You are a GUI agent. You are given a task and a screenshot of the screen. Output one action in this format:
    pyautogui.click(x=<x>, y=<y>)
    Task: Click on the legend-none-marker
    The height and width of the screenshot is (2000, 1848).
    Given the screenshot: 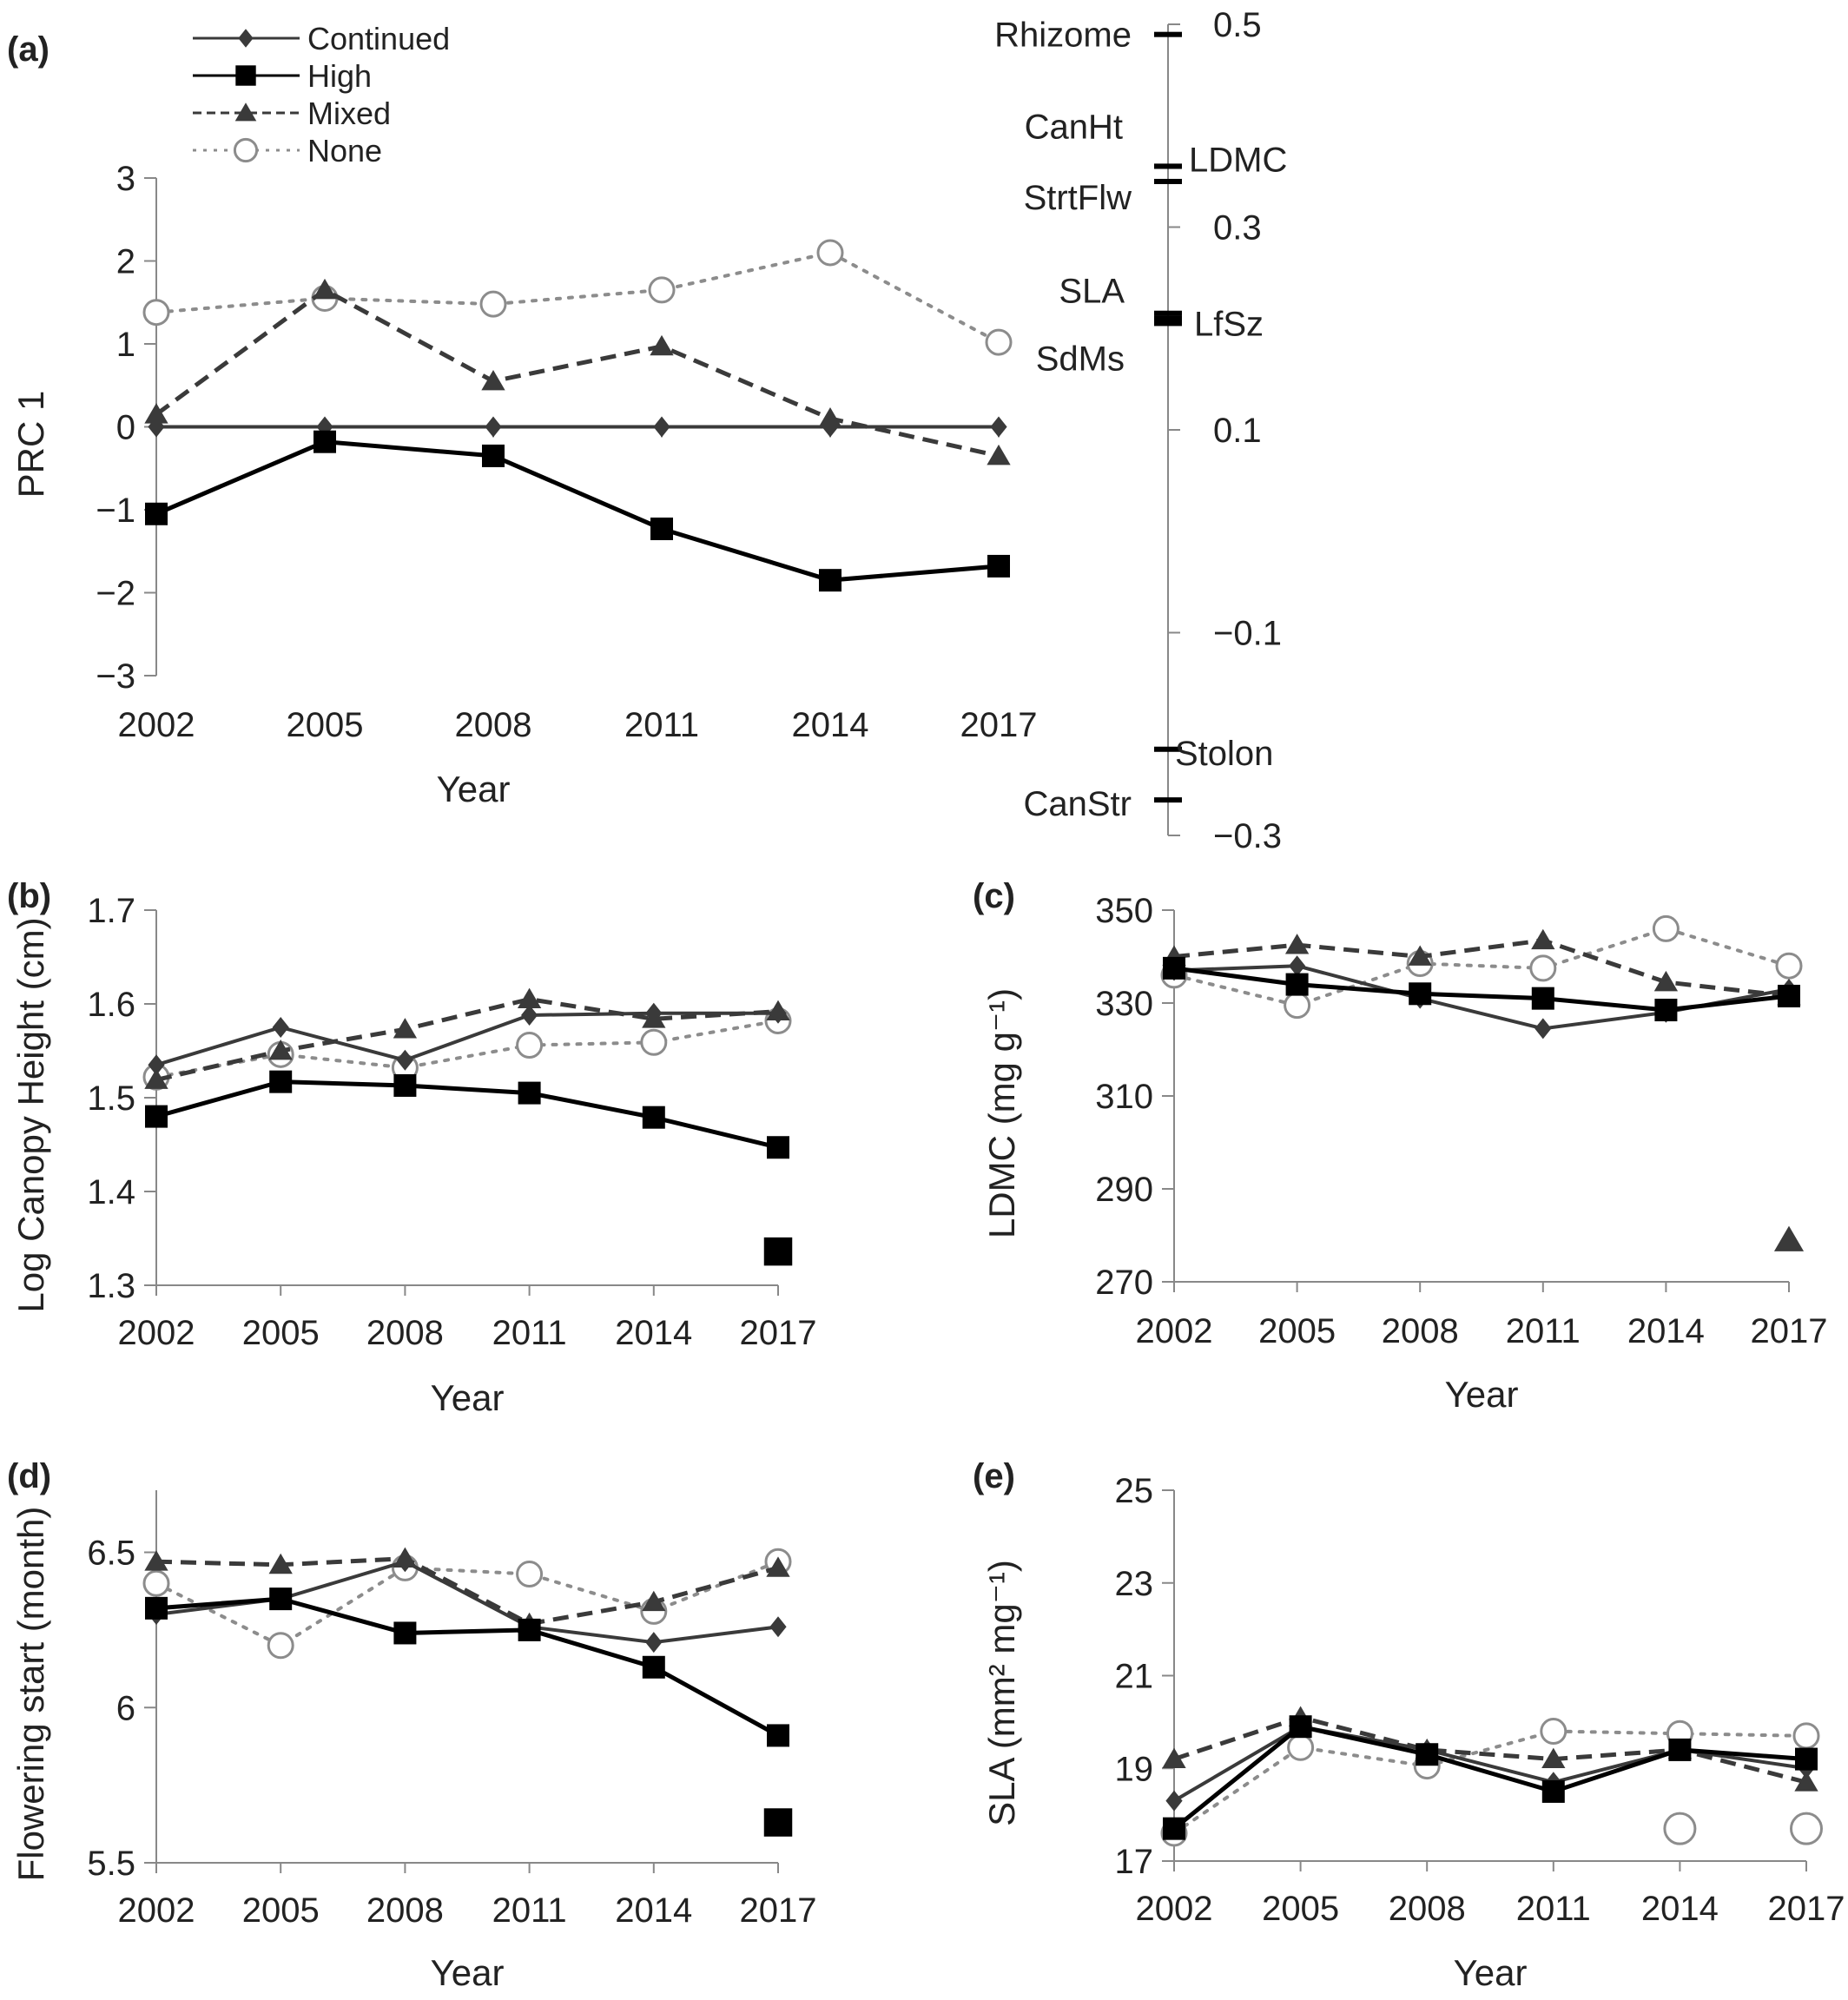 What is the action you would take?
    pyautogui.click(x=246, y=150)
    